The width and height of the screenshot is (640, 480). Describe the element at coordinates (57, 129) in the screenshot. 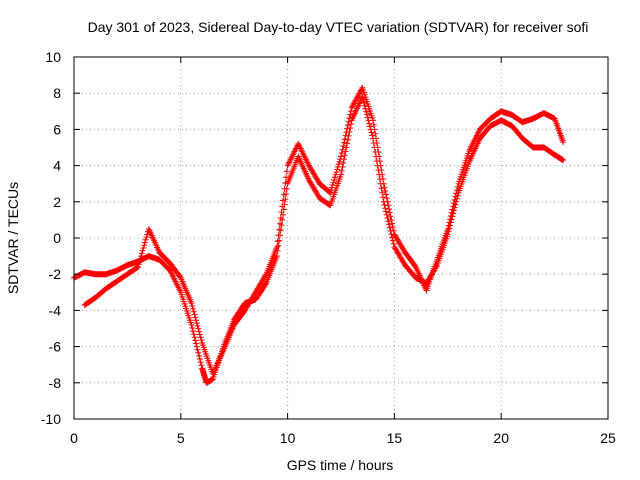

I see `y-tick-label: 6` at that location.